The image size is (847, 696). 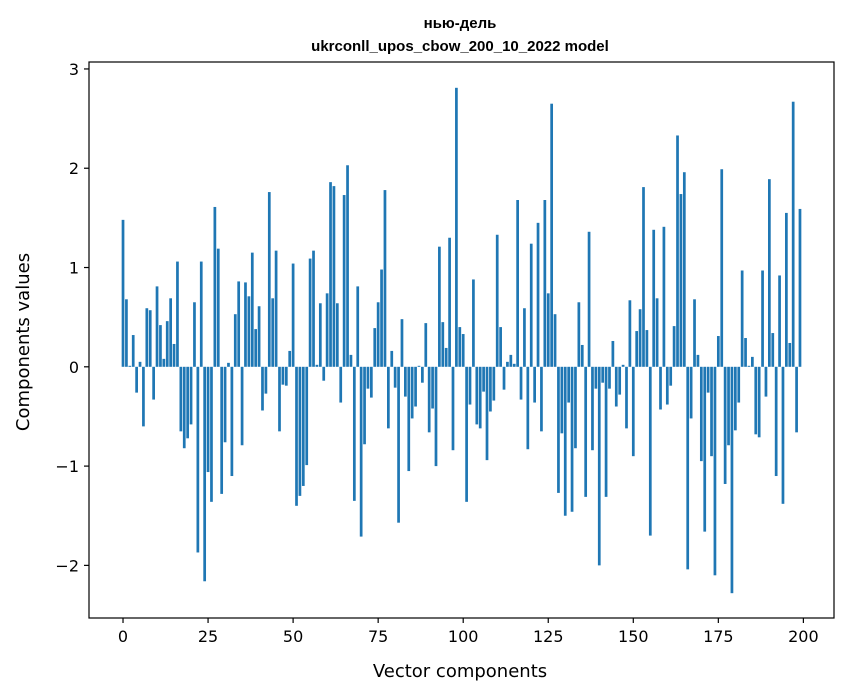 I want to click on y-tick-label: −1, so click(x=67, y=466).